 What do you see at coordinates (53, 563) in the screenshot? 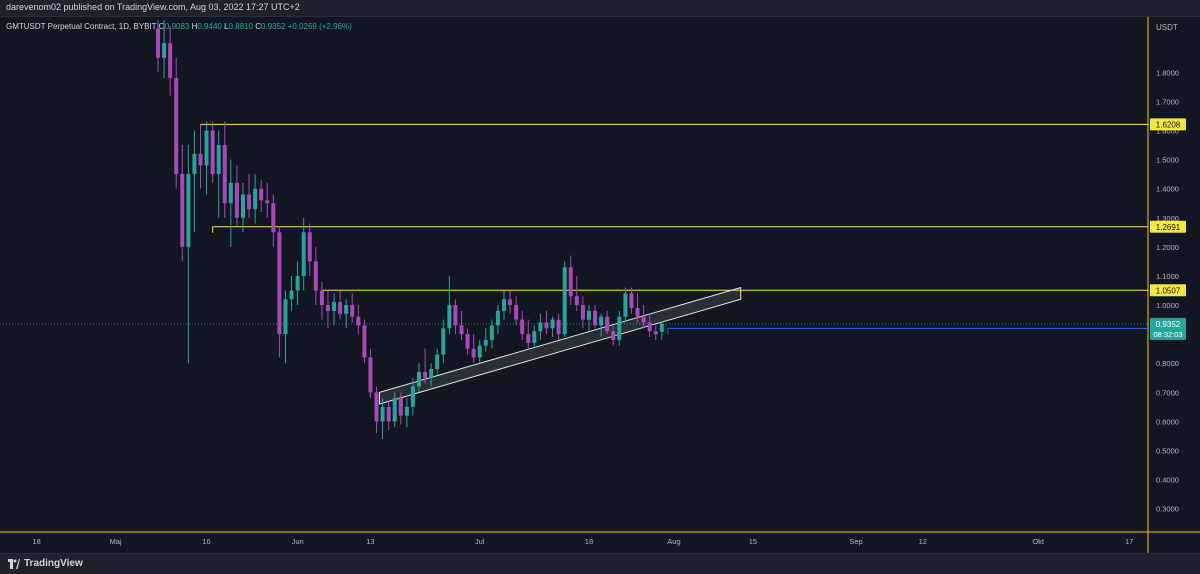
I see `footer-brand: TradingView` at bounding box center [53, 563].